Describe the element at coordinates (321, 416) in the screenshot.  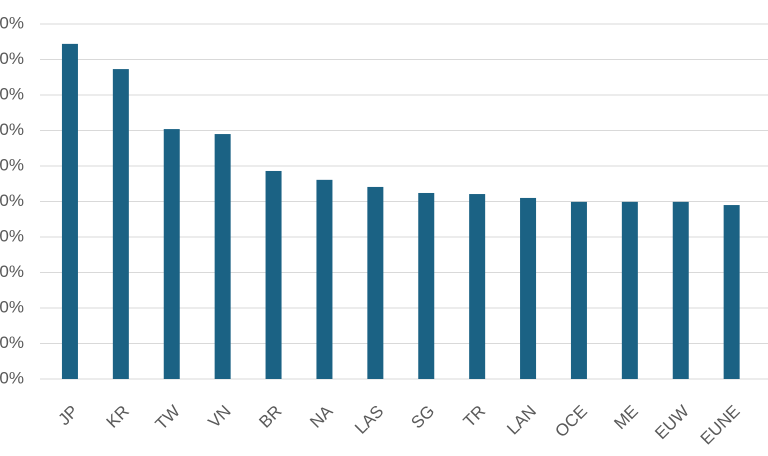
I see `x-tick-label: NA` at that location.